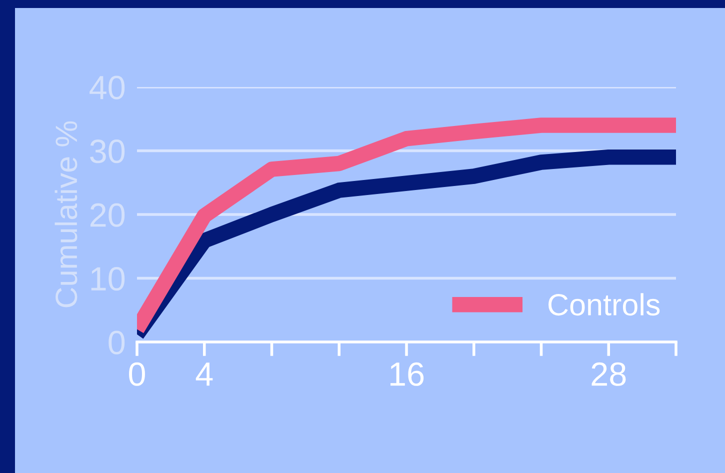  Describe the element at coordinates (604, 304) in the screenshot. I see `legend-label: Controls` at that location.